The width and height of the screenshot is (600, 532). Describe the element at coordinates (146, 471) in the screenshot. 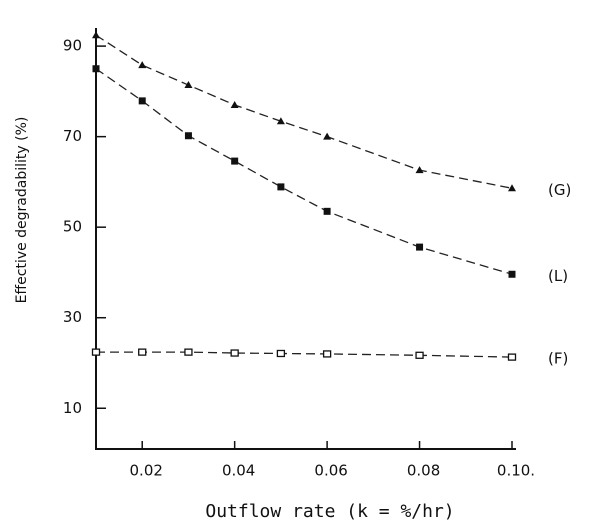

I see `x-tick-label: 0.02` at that location.